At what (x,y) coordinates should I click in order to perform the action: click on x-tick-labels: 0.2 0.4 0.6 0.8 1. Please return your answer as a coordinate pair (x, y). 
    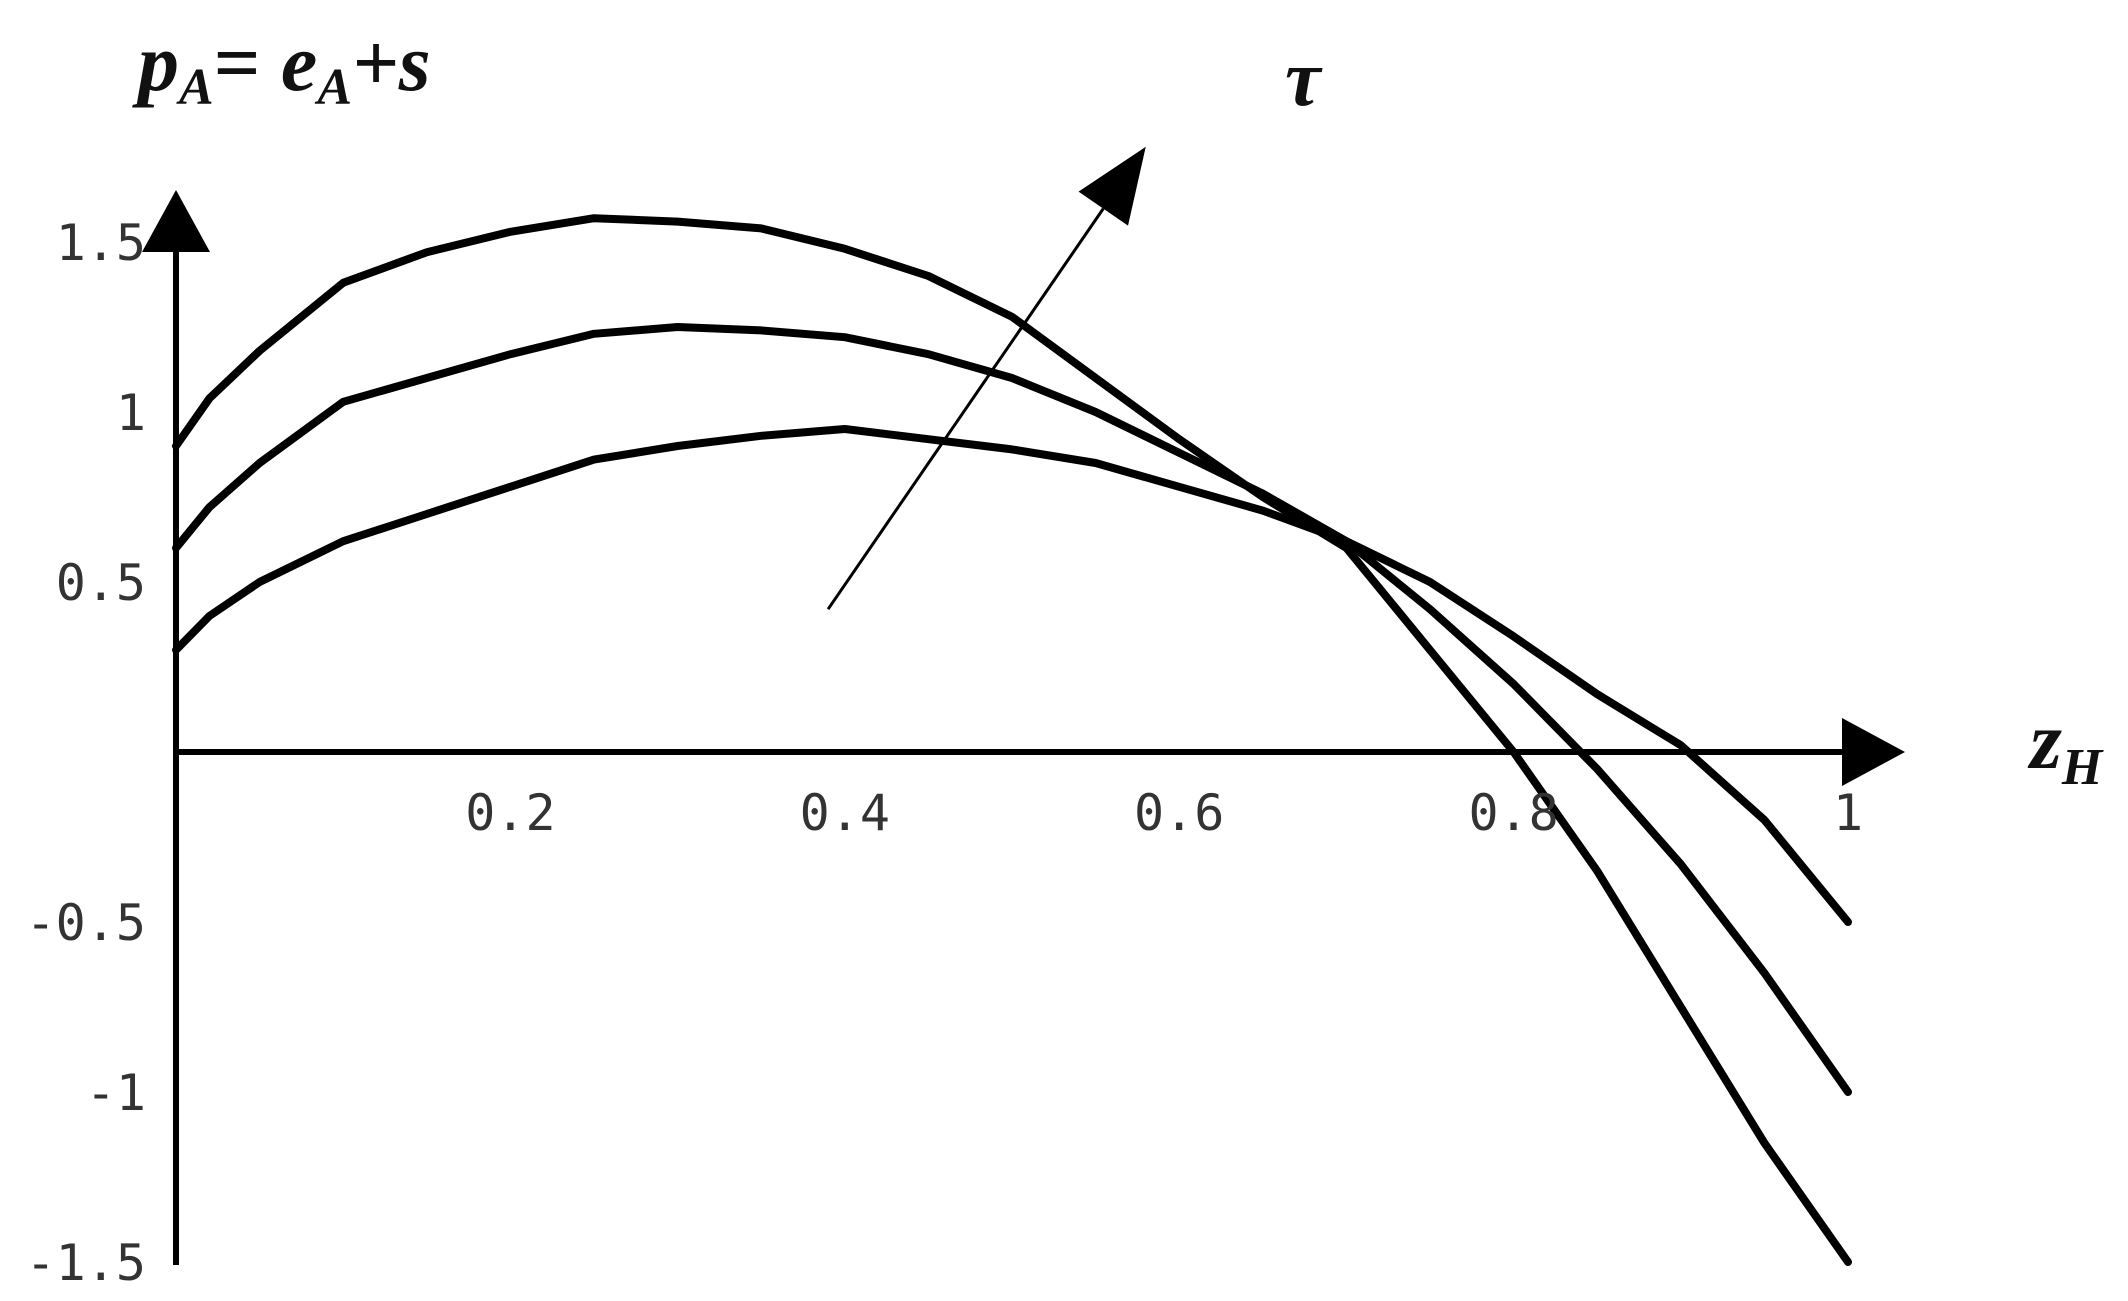
    Looking at the image, I should click on (1164, 813).